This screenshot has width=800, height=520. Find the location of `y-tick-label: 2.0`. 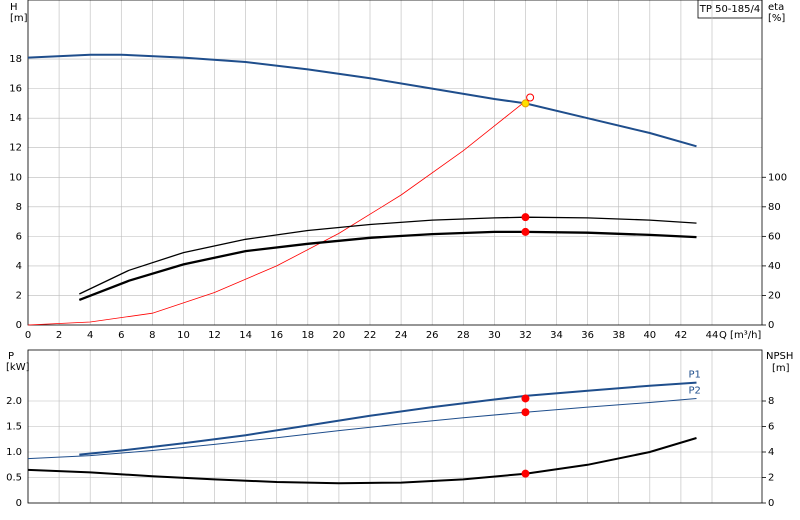

y-tick-label: 2.0 is located at coordinates (14, 401).